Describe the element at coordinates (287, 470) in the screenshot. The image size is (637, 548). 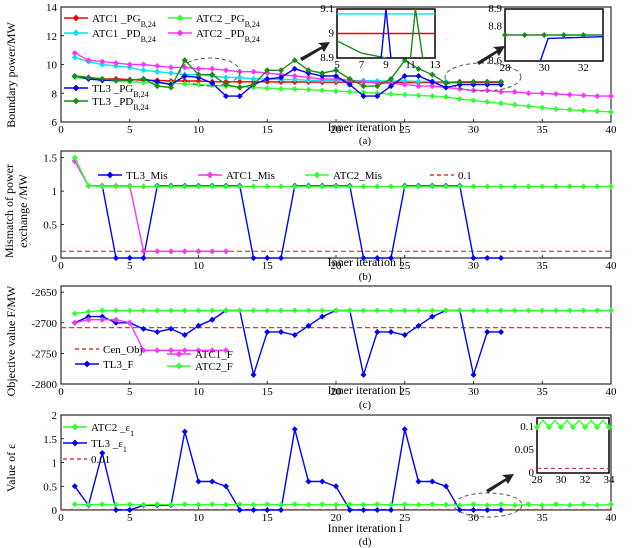
I see `series-line` at that location.